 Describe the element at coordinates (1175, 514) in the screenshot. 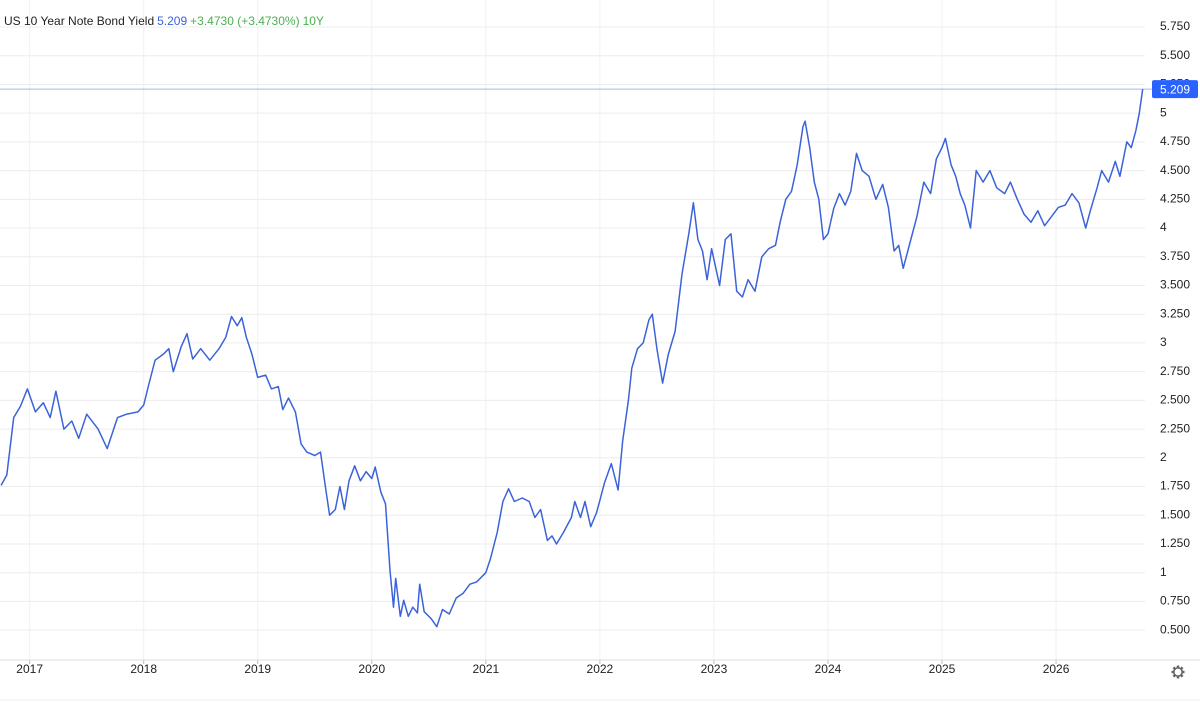

I see `y-tick-label: 1.500` at that location.